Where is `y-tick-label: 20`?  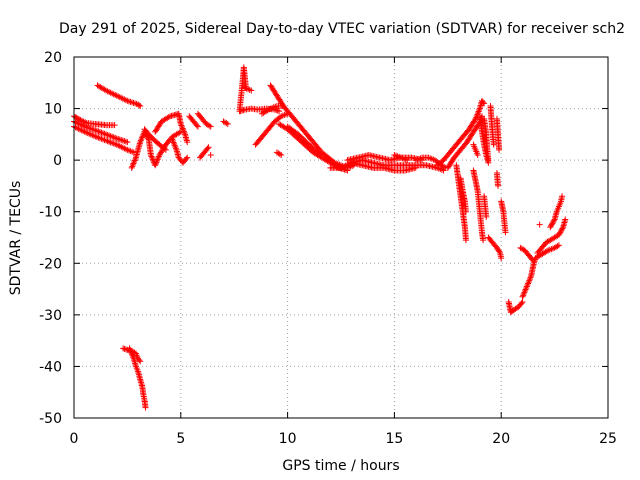
y-tick-label: 20 is located at coordinates (53, 58).